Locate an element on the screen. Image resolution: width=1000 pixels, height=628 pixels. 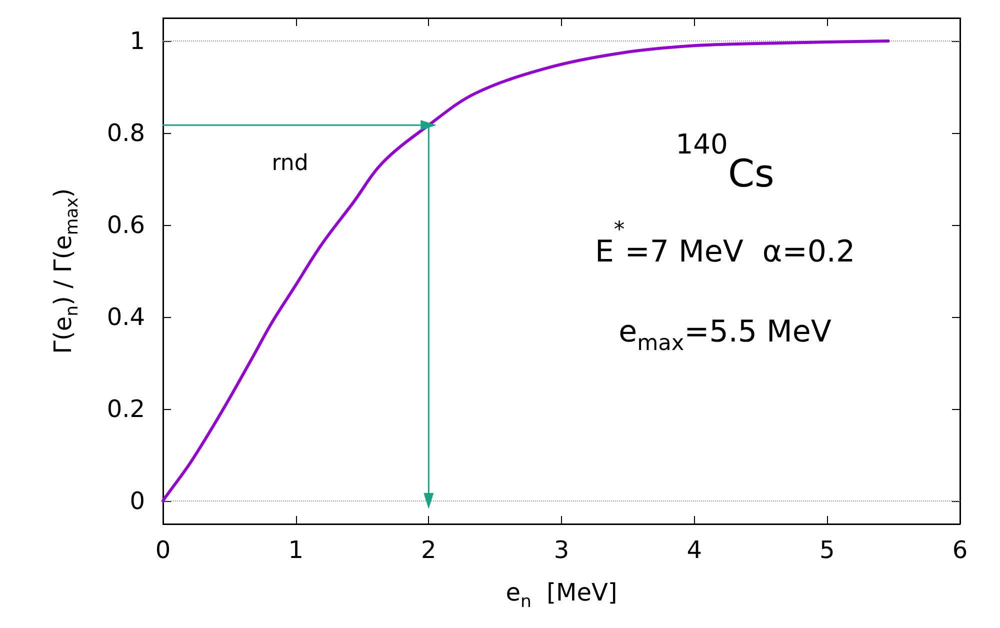
x-tick-label: 1 is located at coordinates (296, 550).